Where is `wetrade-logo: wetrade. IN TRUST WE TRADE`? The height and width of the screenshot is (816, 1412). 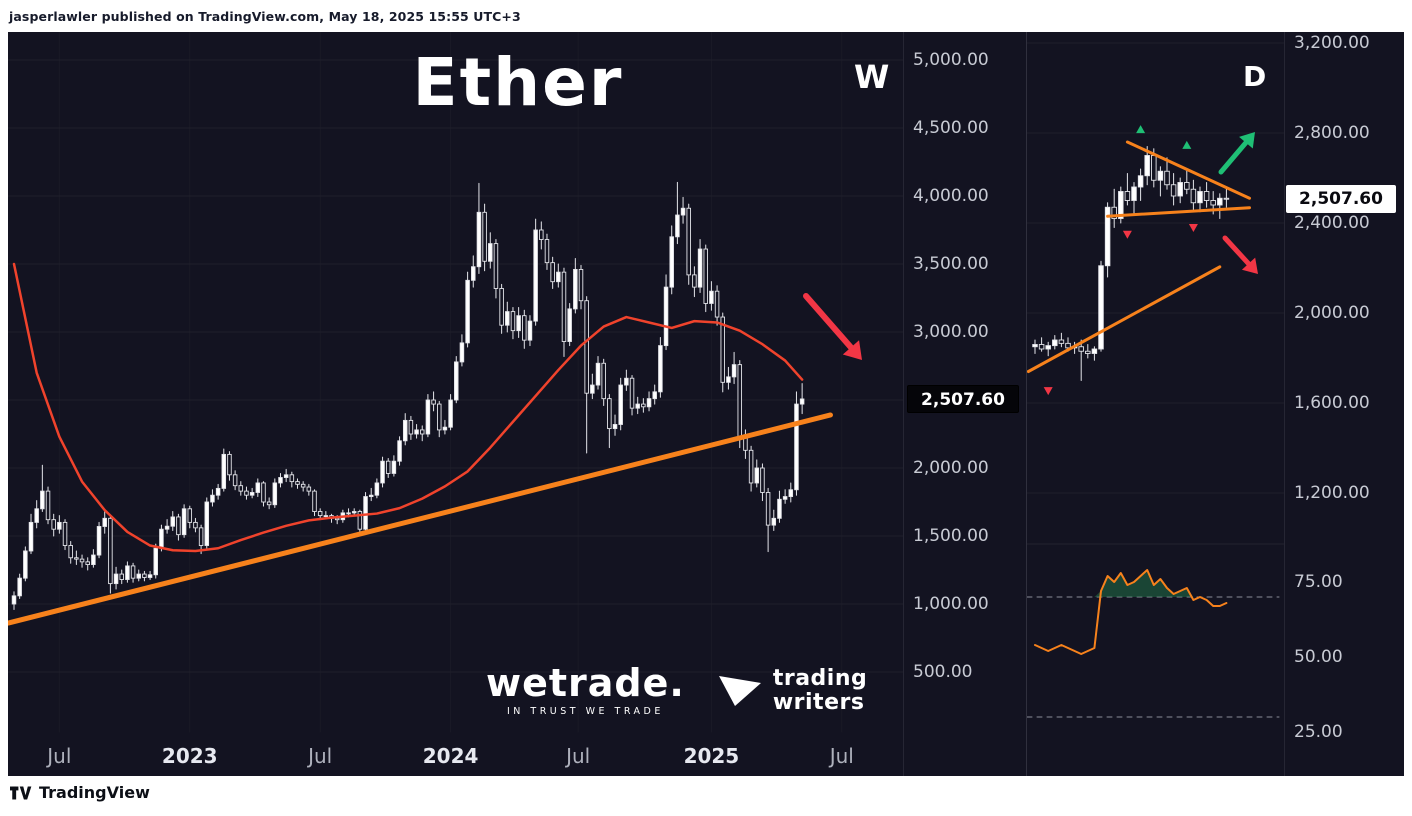
wetrade-logo: wetrade. IN TRUST WE TRADE is located at coordinates (585, 690).